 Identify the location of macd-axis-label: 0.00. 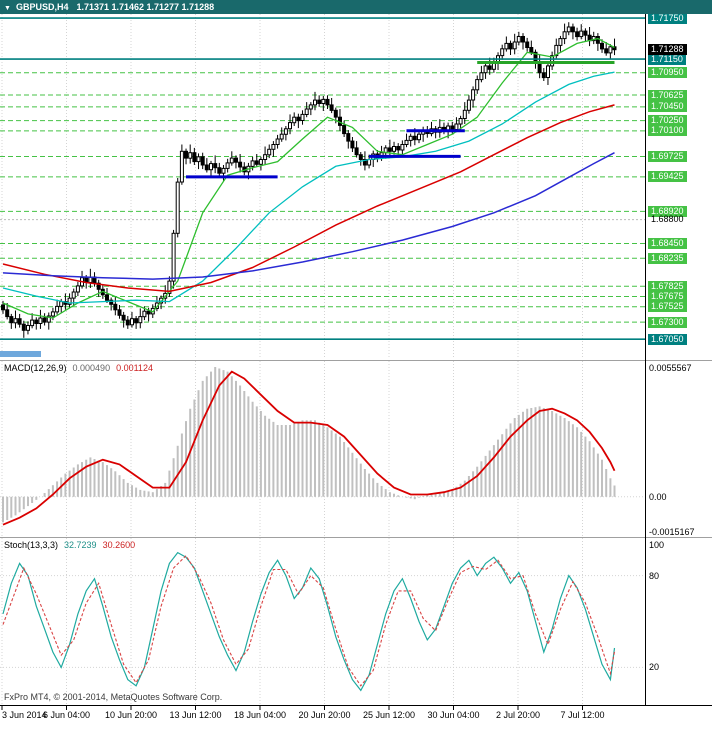
(658, 496).